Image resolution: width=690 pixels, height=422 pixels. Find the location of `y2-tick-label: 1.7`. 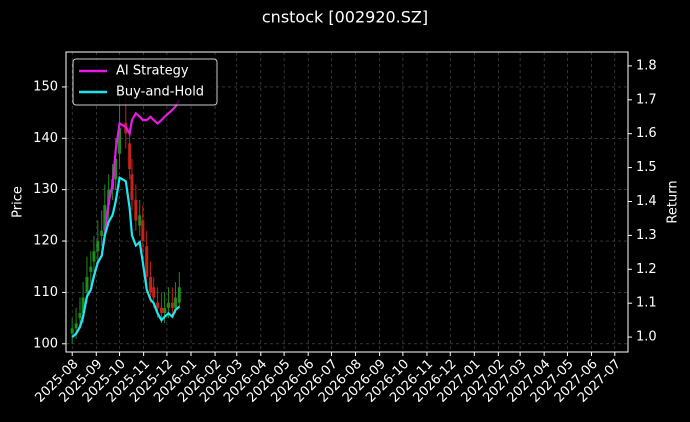

y2-tick-label: 1.7 is located at coordinates (646, 99).